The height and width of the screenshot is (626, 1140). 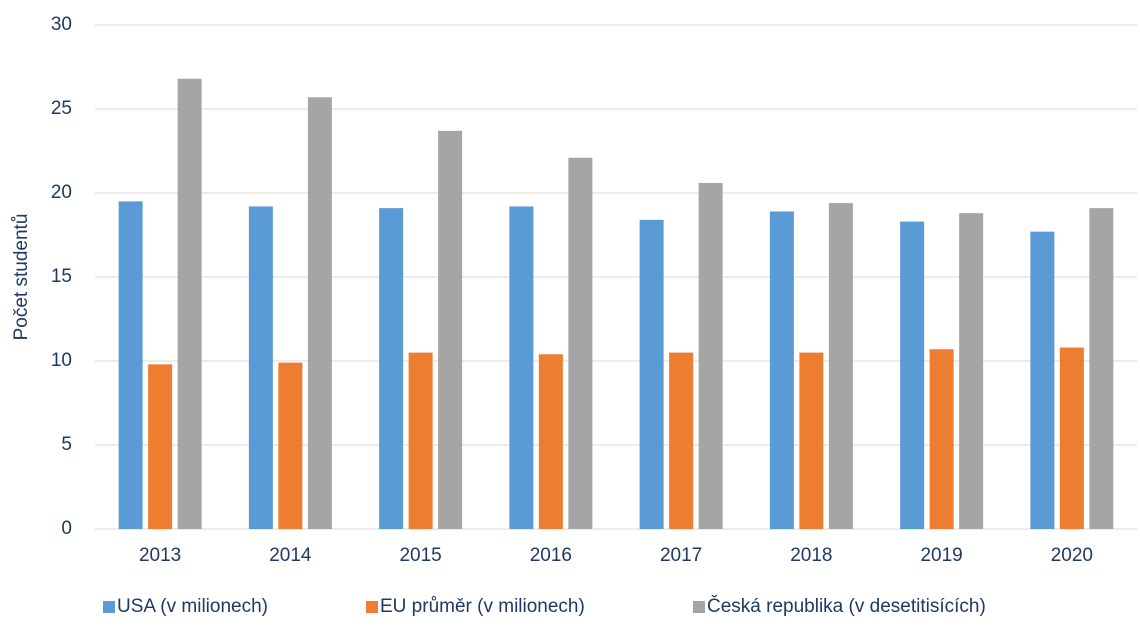 I want to click on y-tick-label: 20, so click(x=61, y=192).